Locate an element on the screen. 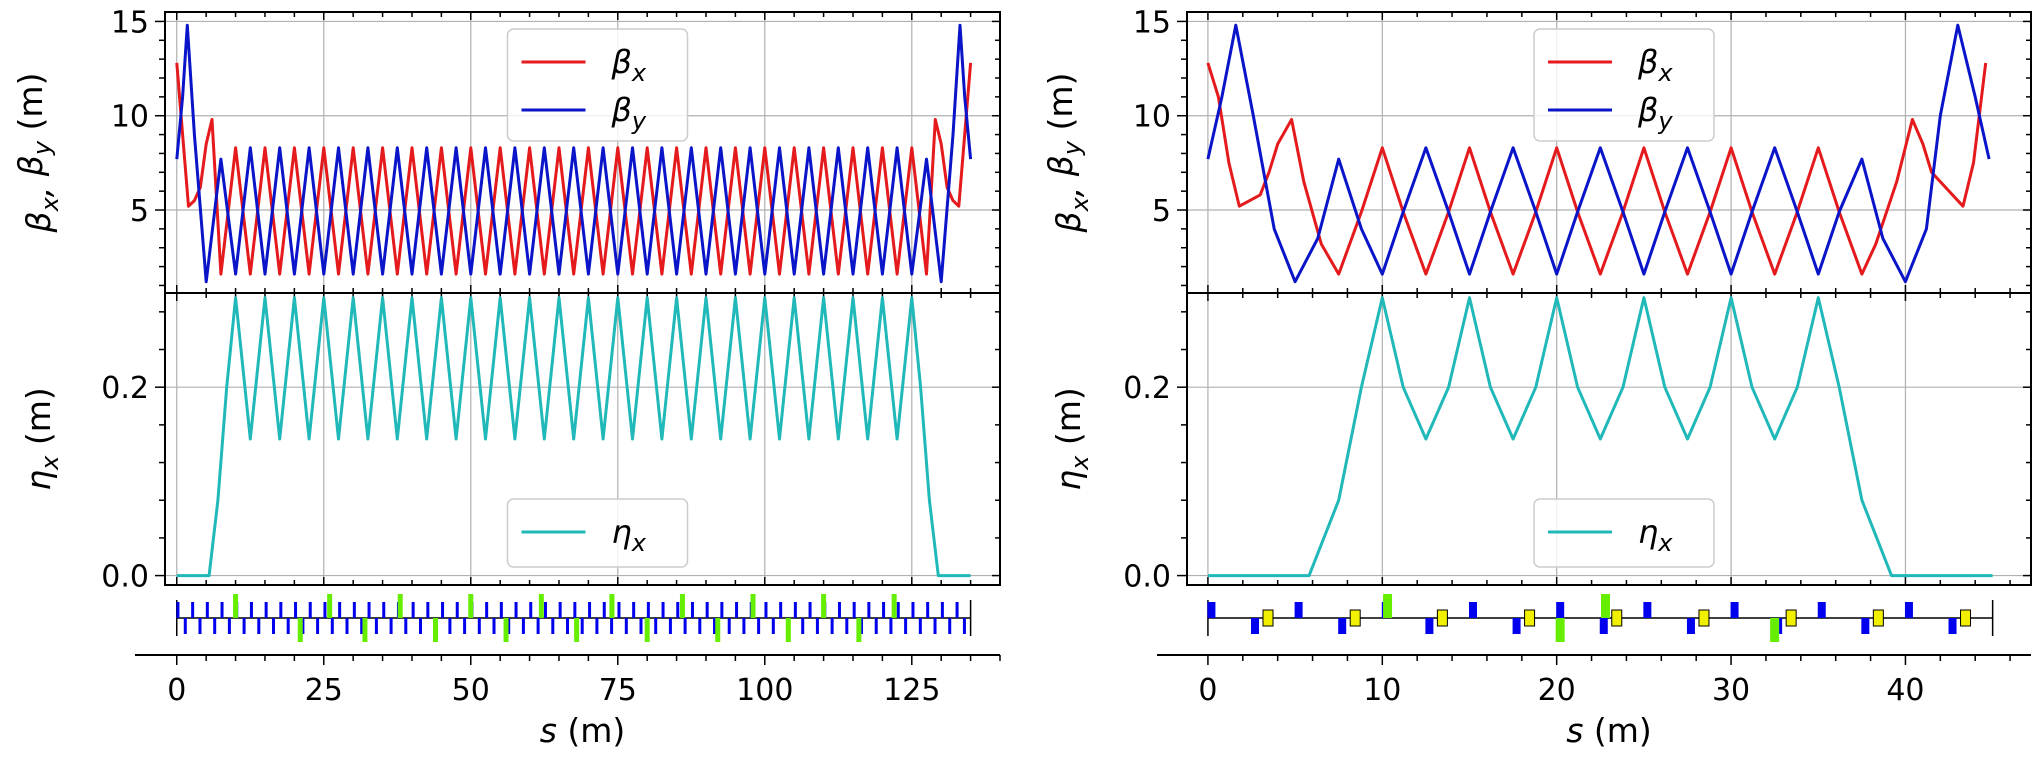  x-tick-label: 10 is located at coordinates (1382, 690).